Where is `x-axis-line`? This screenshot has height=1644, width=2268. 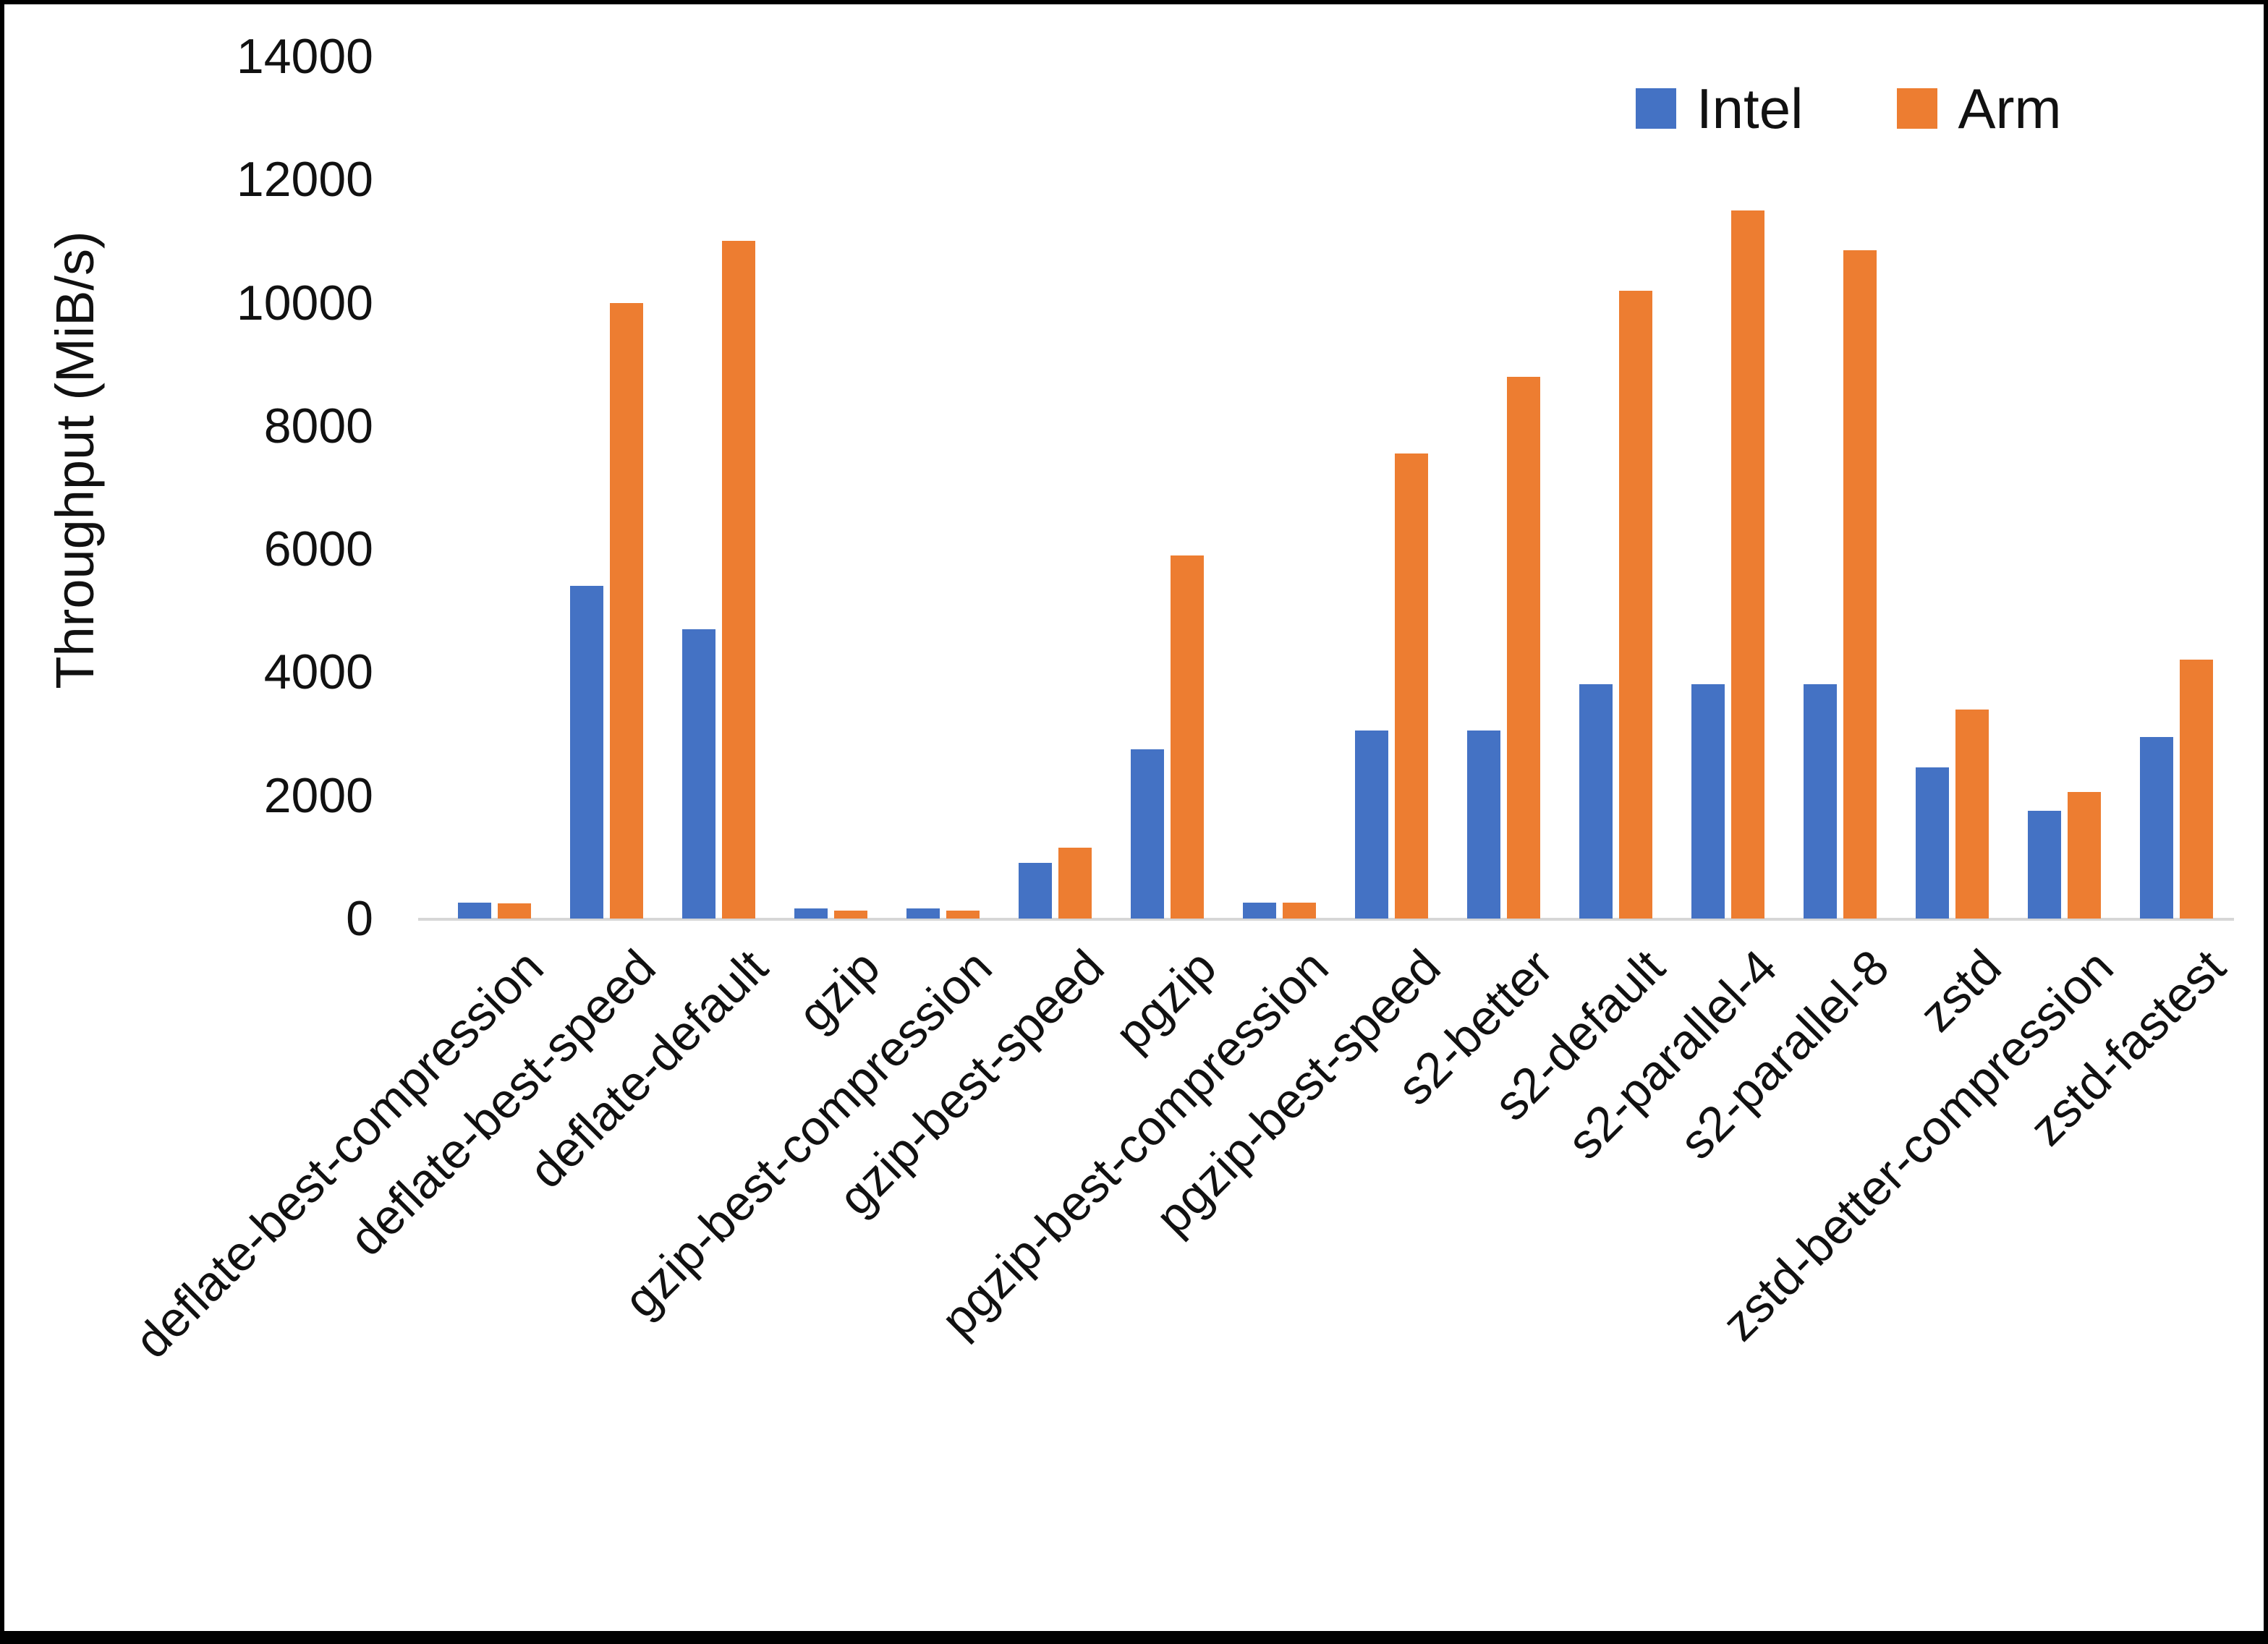
x-axis-line is located at coordinates (1326, 919).